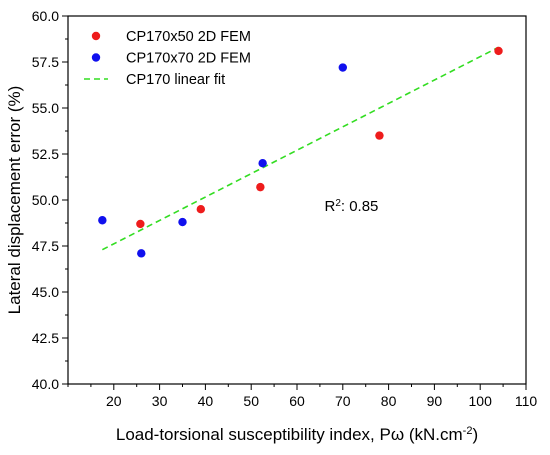 This screenshot has height=455, width=550. What do you see at coordinates (45, 62) in the screenshot?
I see `y-tick-label: 57.5` at bounding box center [45, 62].